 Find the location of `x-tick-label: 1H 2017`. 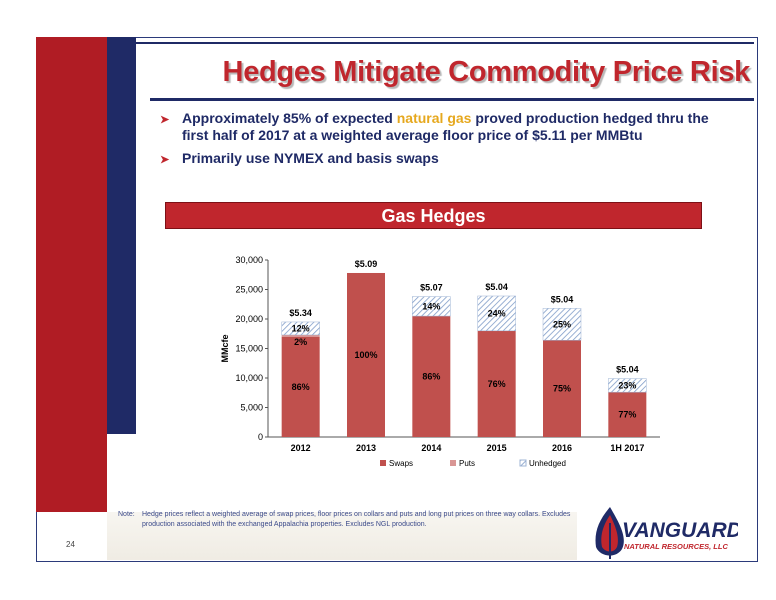

x-tick-label: 1H 2017 is located at coordinates (627, 448).